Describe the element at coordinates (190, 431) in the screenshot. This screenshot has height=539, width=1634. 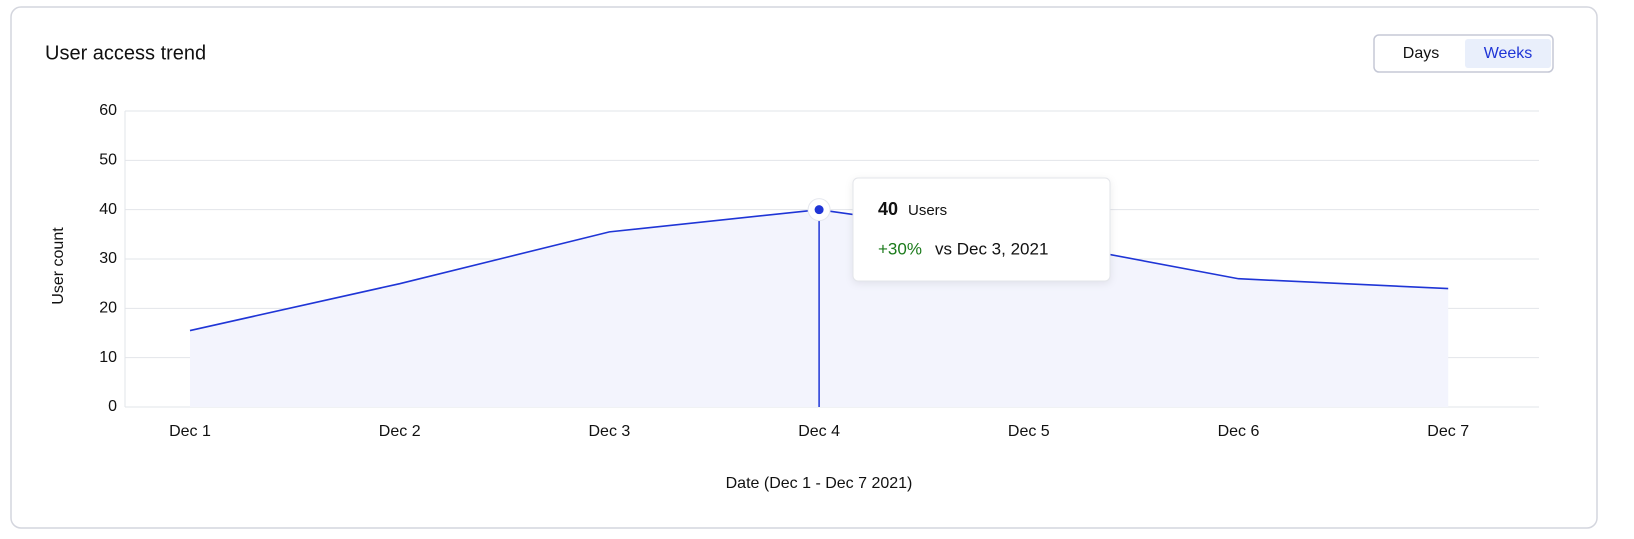
I see `x-tick-label: Dec 1` at that location.